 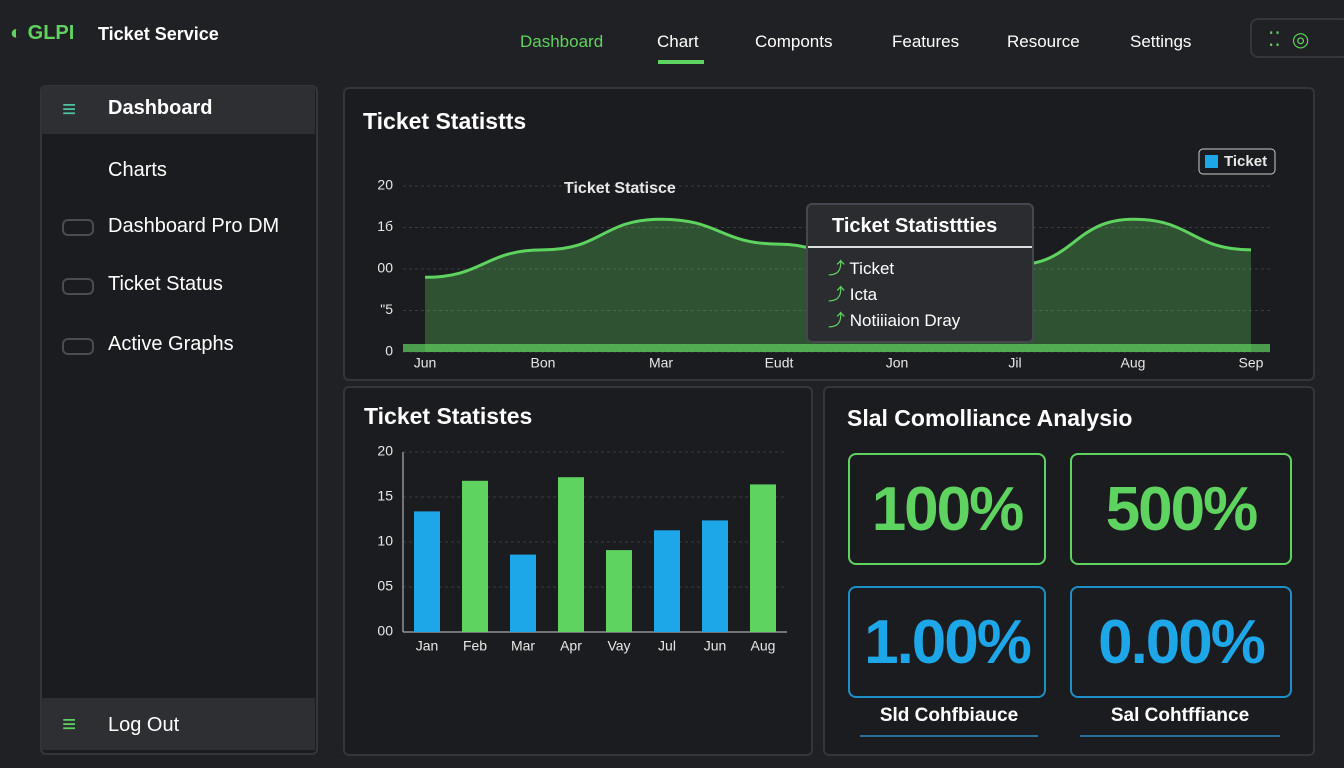 I want to click on x-tick-label: Vay, so click(x=618, y=646).